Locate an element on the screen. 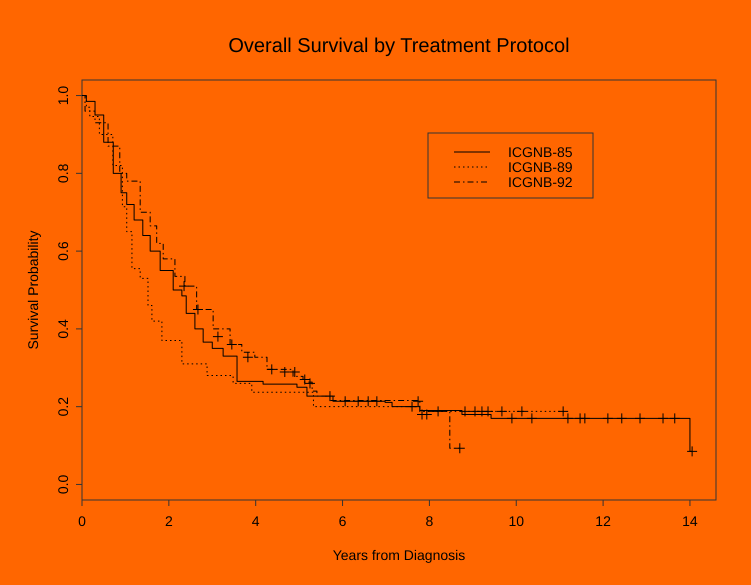 The image size is (751, 585). x-tick-label: 6 is located at coordinates (342, 521).